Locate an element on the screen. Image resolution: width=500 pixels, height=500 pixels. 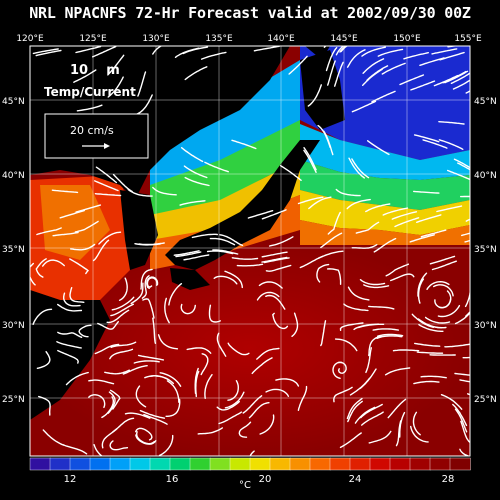
lat-label: 40°N is located at coordinates (13, 176).